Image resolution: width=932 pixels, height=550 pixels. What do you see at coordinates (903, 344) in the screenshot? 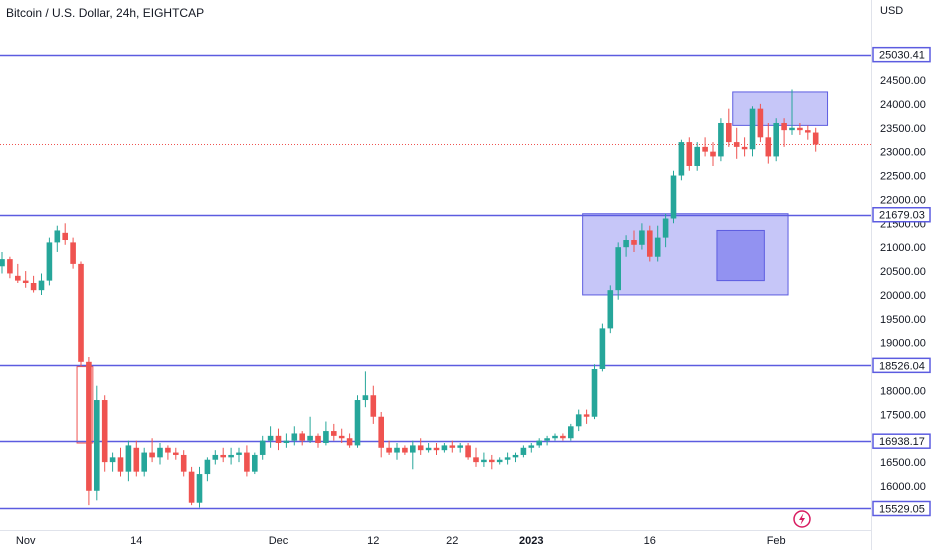
I see `price-tick-label: 19000.00` at bounding box center [903, 344].